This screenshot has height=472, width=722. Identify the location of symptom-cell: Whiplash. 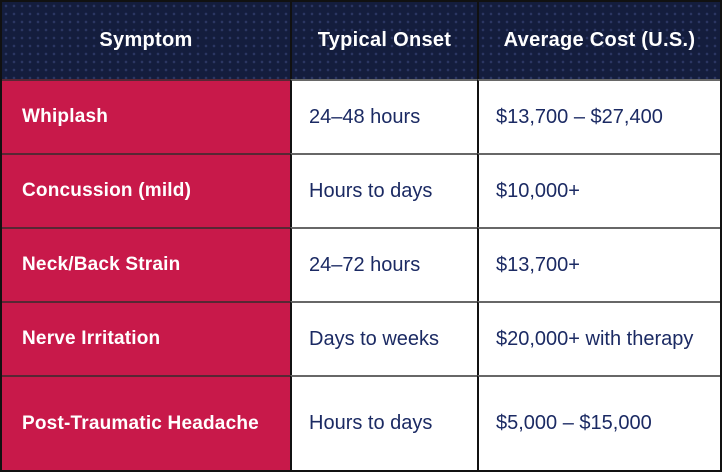
(146, 116).